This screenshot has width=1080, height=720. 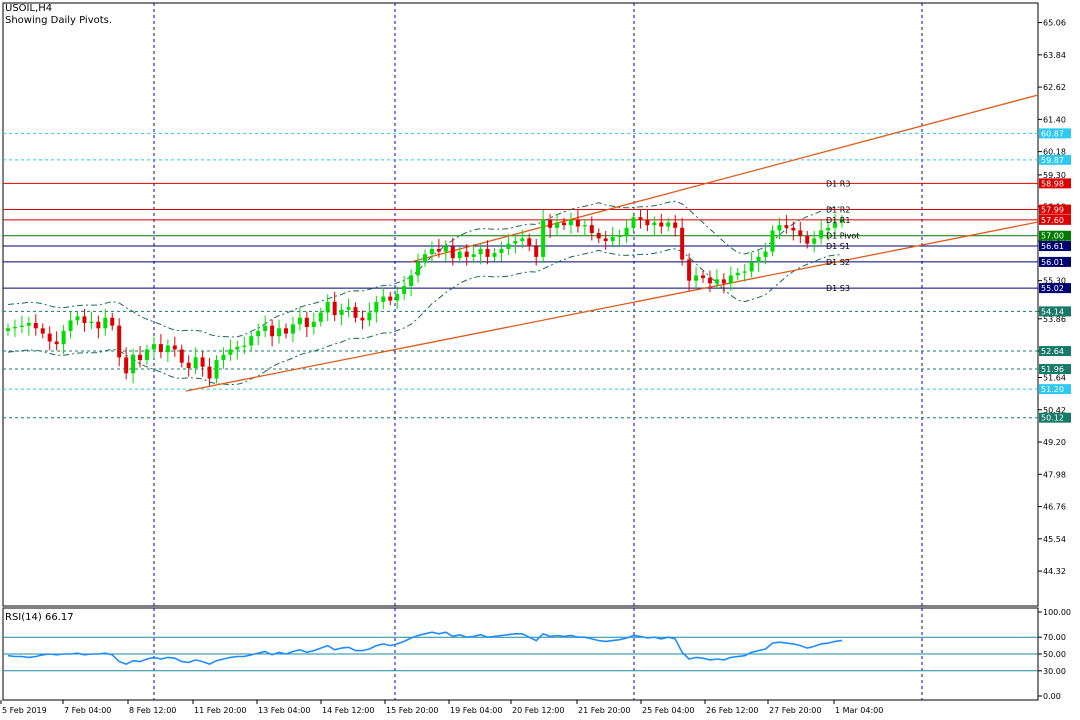 What do you see at coordinates (1052, 389) in the screenshot?
I see `level-price-tag-5: 51.20` at bounding box center [1052, 389].